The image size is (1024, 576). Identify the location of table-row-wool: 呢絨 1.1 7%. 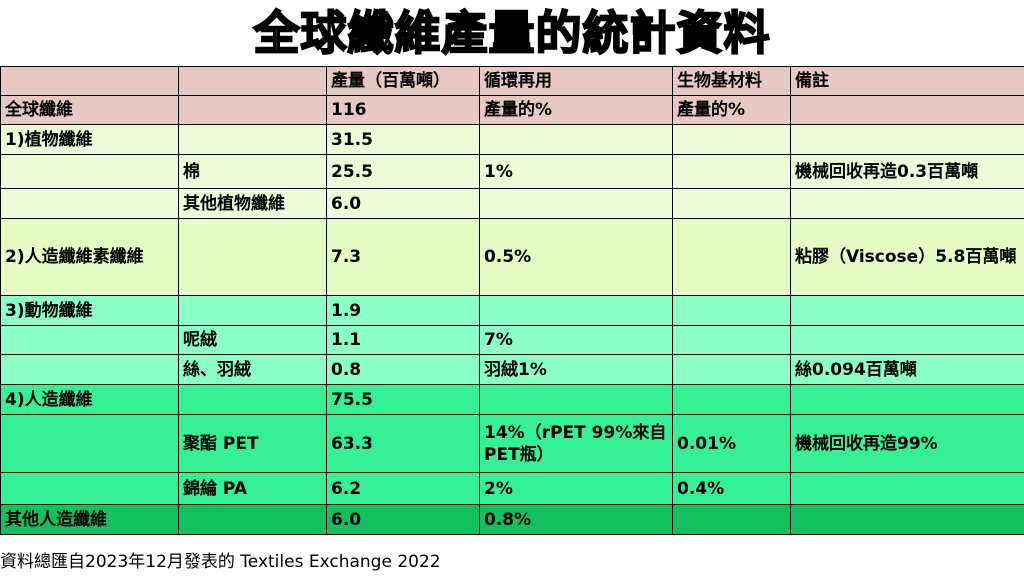
(512, 340).